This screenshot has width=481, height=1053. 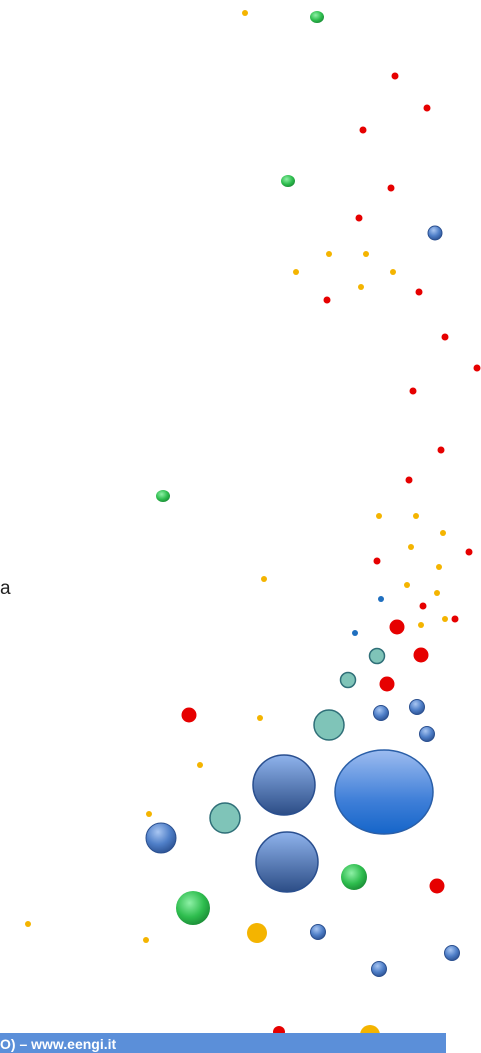 I want to click on stray-text-fragment: a, so click(x=5, y=588).